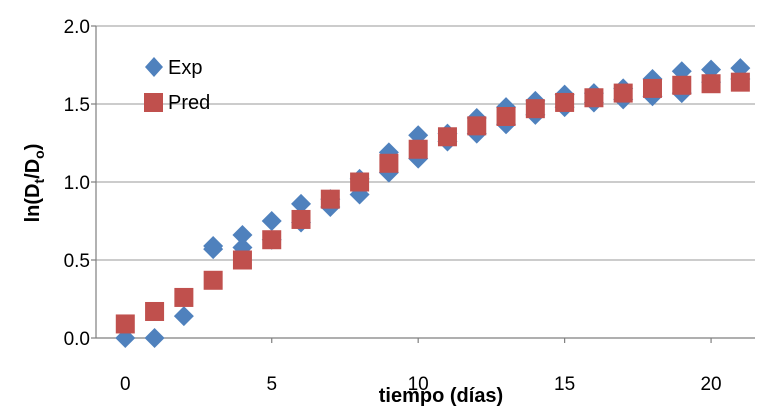 The image size is (757, 408). What do you see at coordinates (33, 147) in the screenshot?
I see `y-axis-title-end: )` at bounding box center [33, 147].